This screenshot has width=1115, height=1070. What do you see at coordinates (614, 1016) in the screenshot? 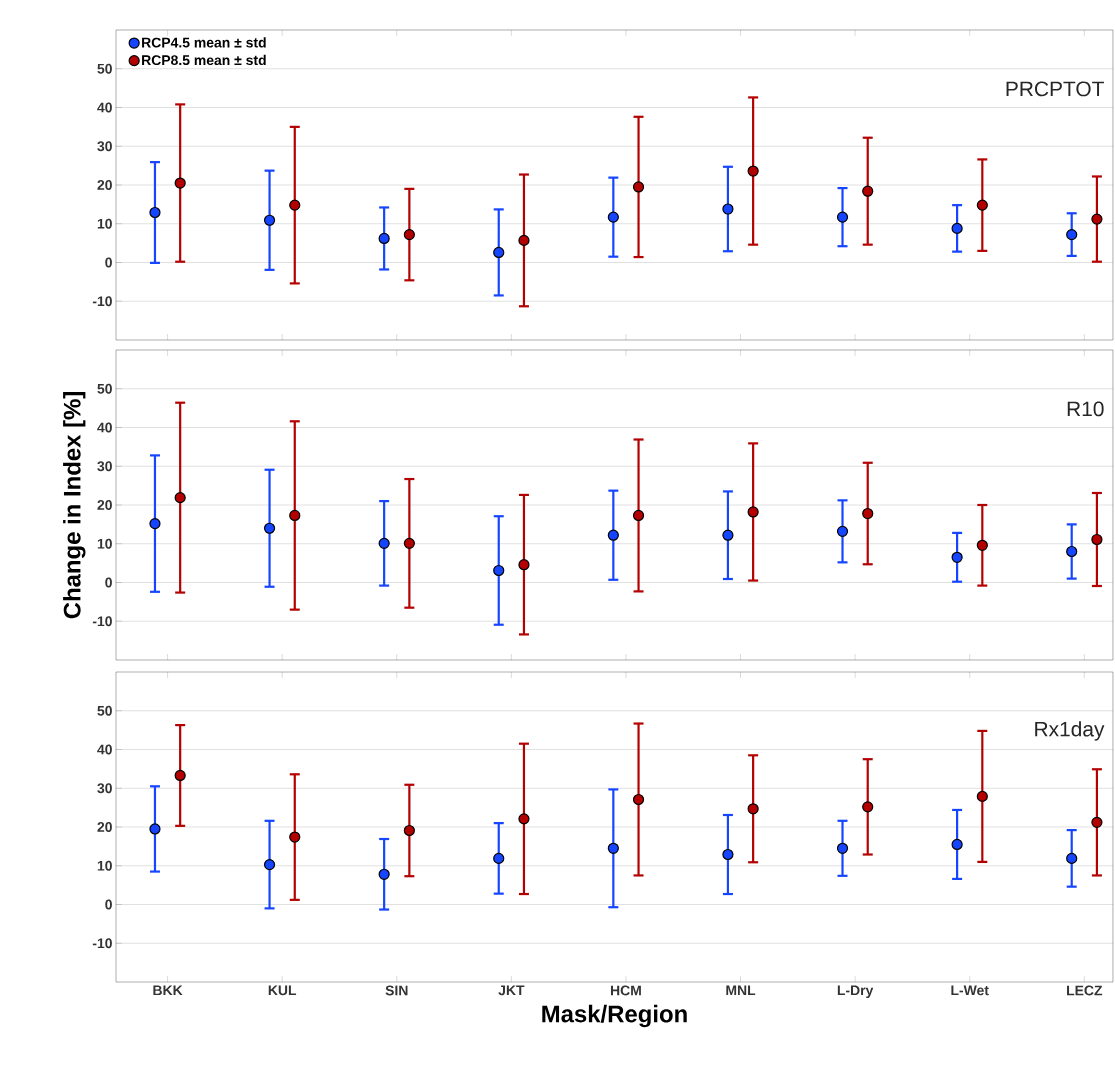
I see `x-axis-title: Mask/Region` at bounding box center [614, 1016].